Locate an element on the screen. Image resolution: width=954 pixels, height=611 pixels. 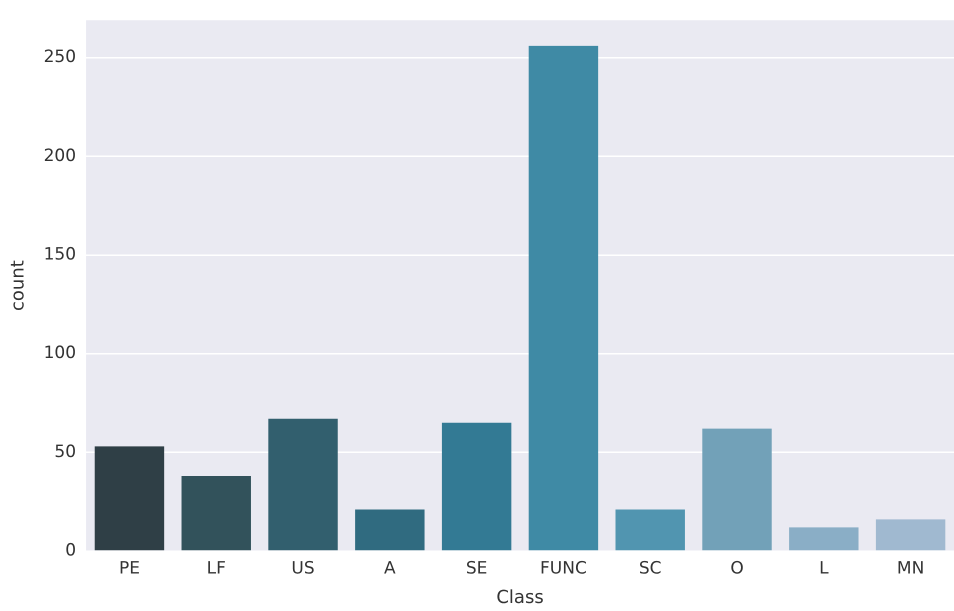
y-tick-label: 0 is located at coordinates (70, 550).